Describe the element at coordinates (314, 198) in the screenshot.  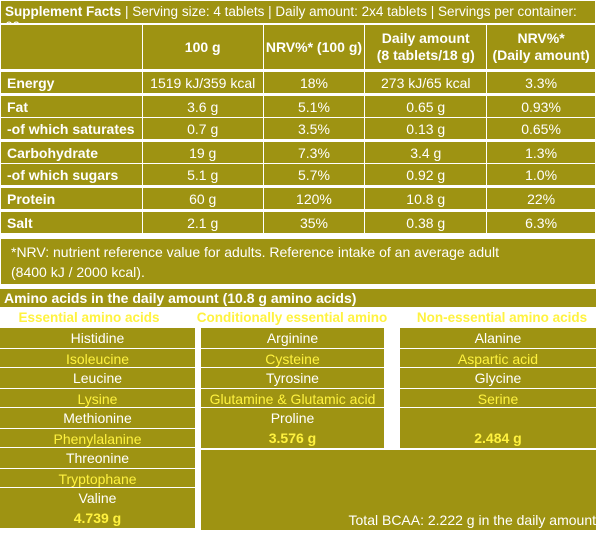
I see `row-value: 120%` at that location.